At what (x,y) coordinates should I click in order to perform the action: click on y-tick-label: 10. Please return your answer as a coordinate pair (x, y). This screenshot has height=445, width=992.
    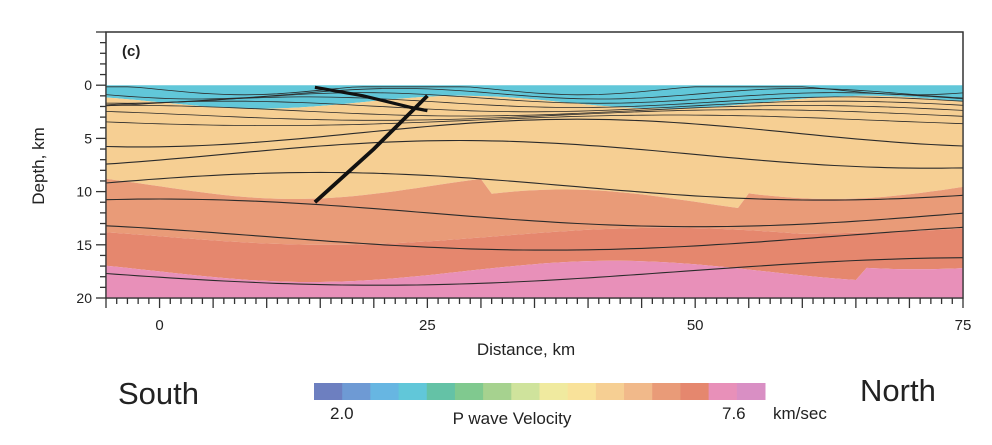
    Looking at the image, I should click on (84, 192).